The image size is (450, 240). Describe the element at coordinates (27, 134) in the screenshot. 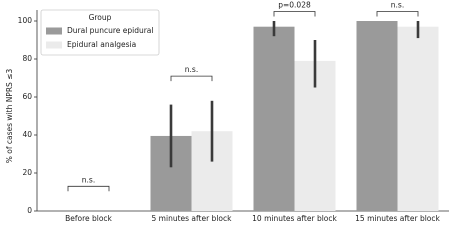

I see `y-tick-label: 40` at that location.